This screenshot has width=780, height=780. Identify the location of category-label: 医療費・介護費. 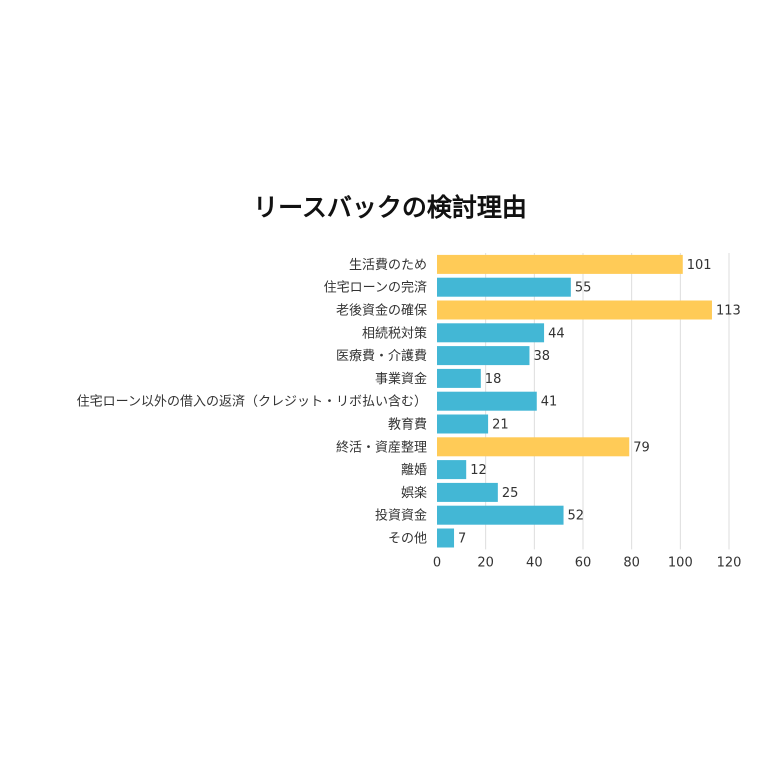
(381, 356).